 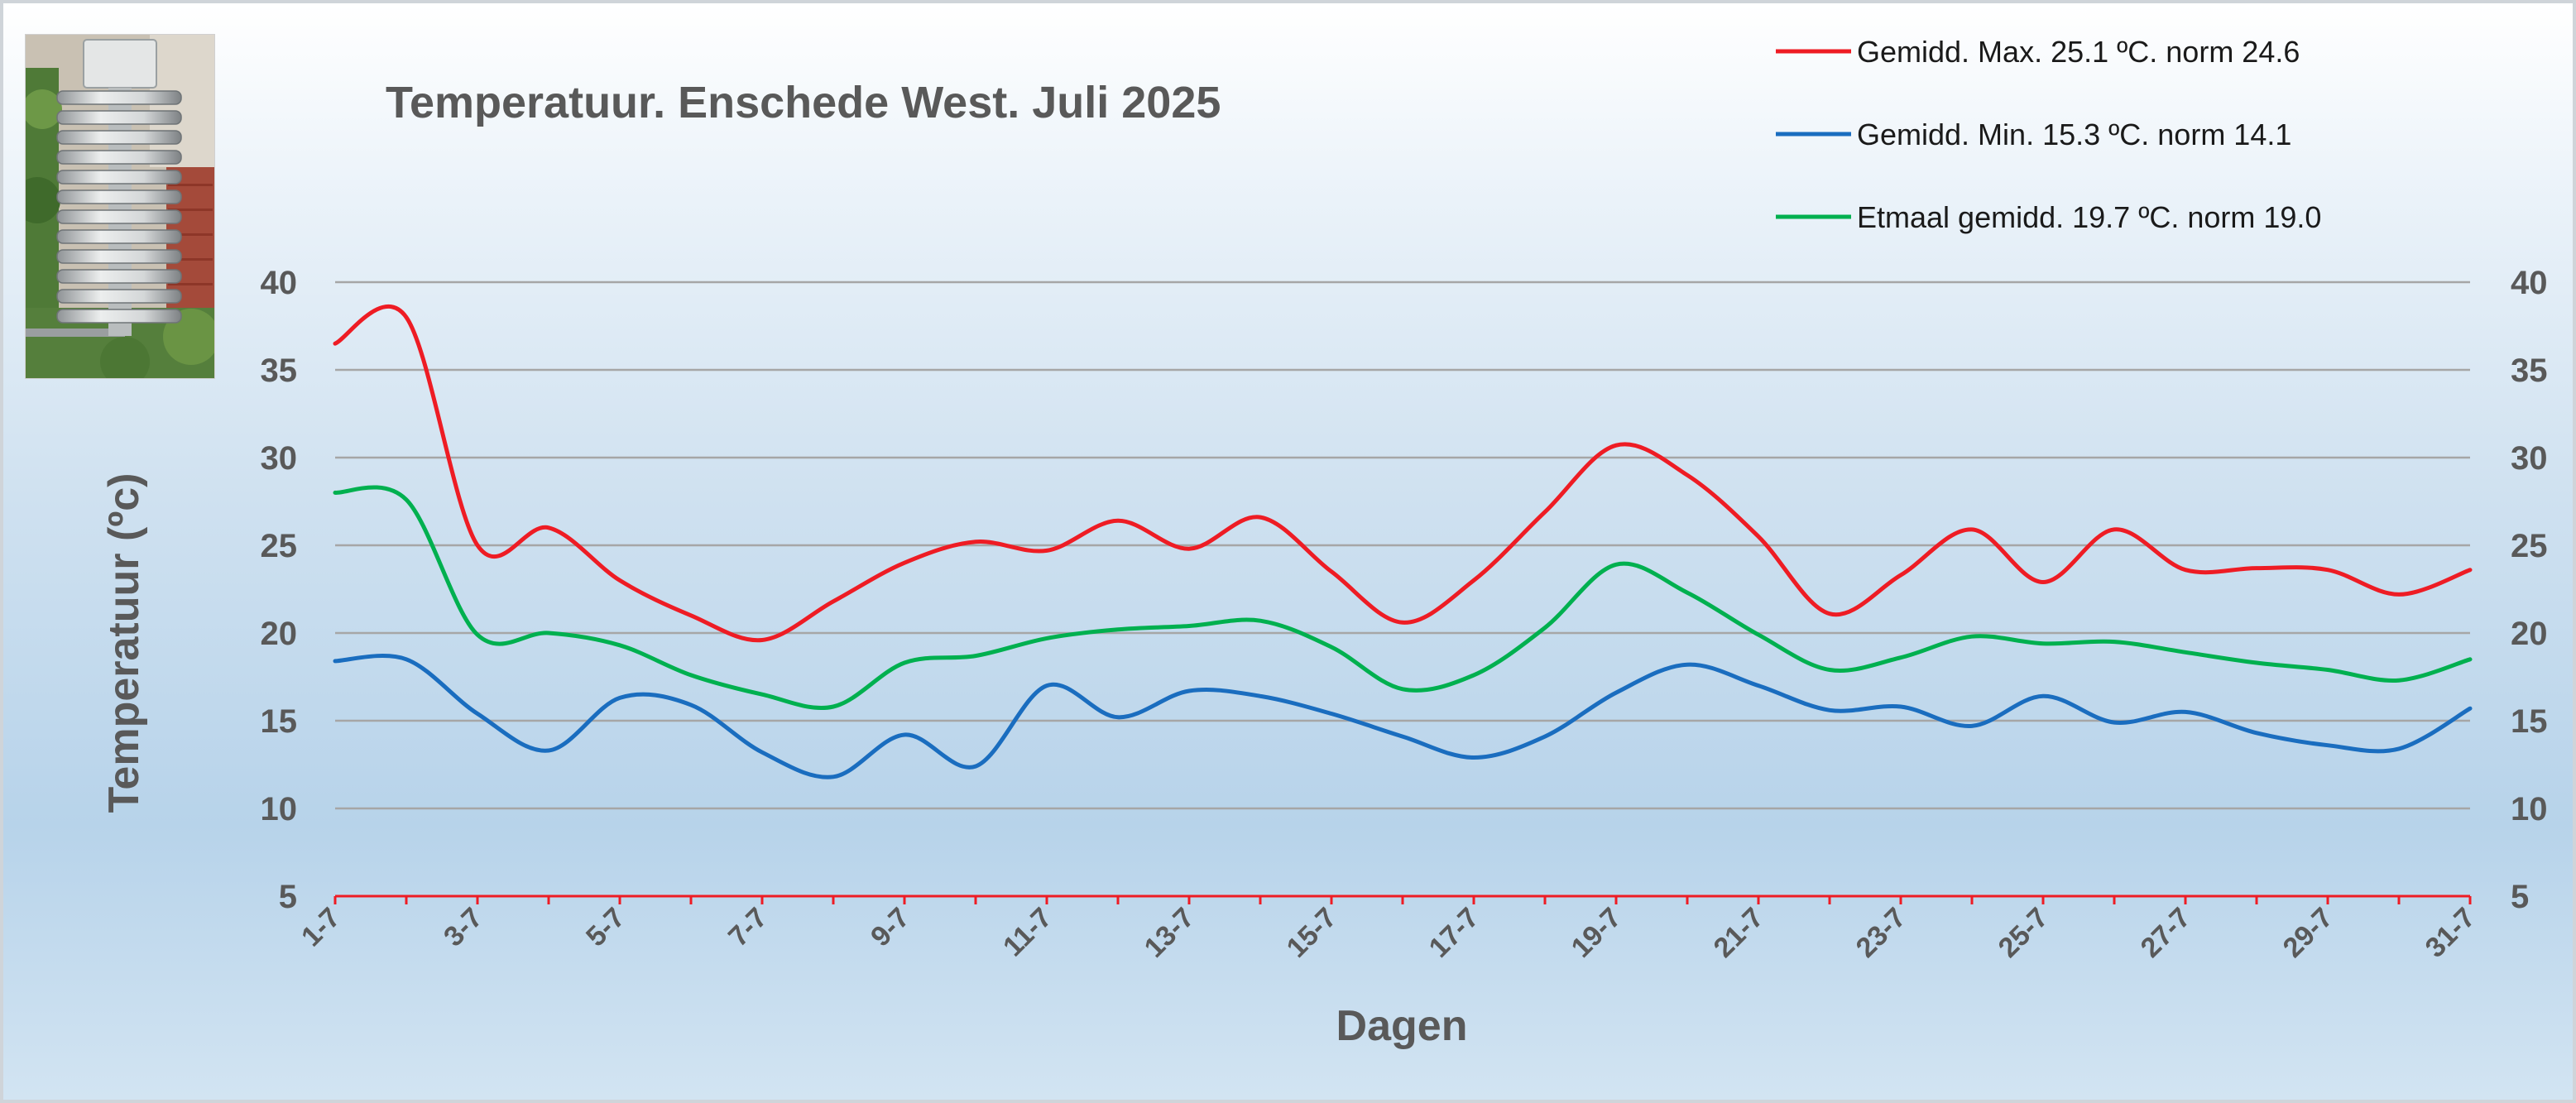 I want to click on y-tick-label-right: 10, so click(x=2530, y=809).